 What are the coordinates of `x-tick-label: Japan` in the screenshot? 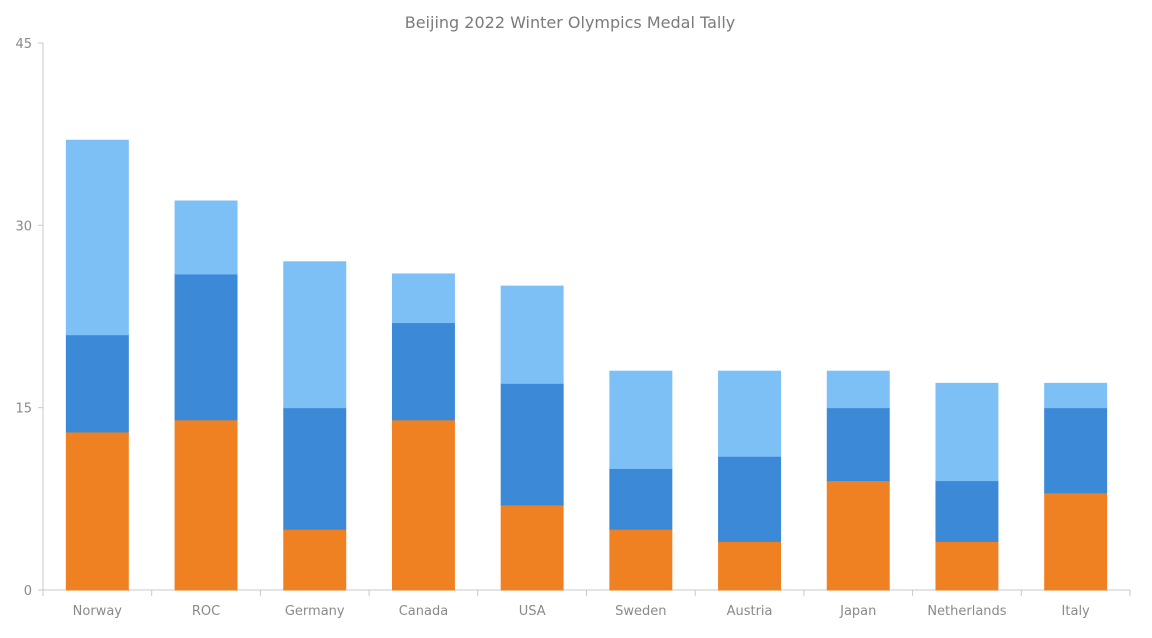 It's located at (857, 611).